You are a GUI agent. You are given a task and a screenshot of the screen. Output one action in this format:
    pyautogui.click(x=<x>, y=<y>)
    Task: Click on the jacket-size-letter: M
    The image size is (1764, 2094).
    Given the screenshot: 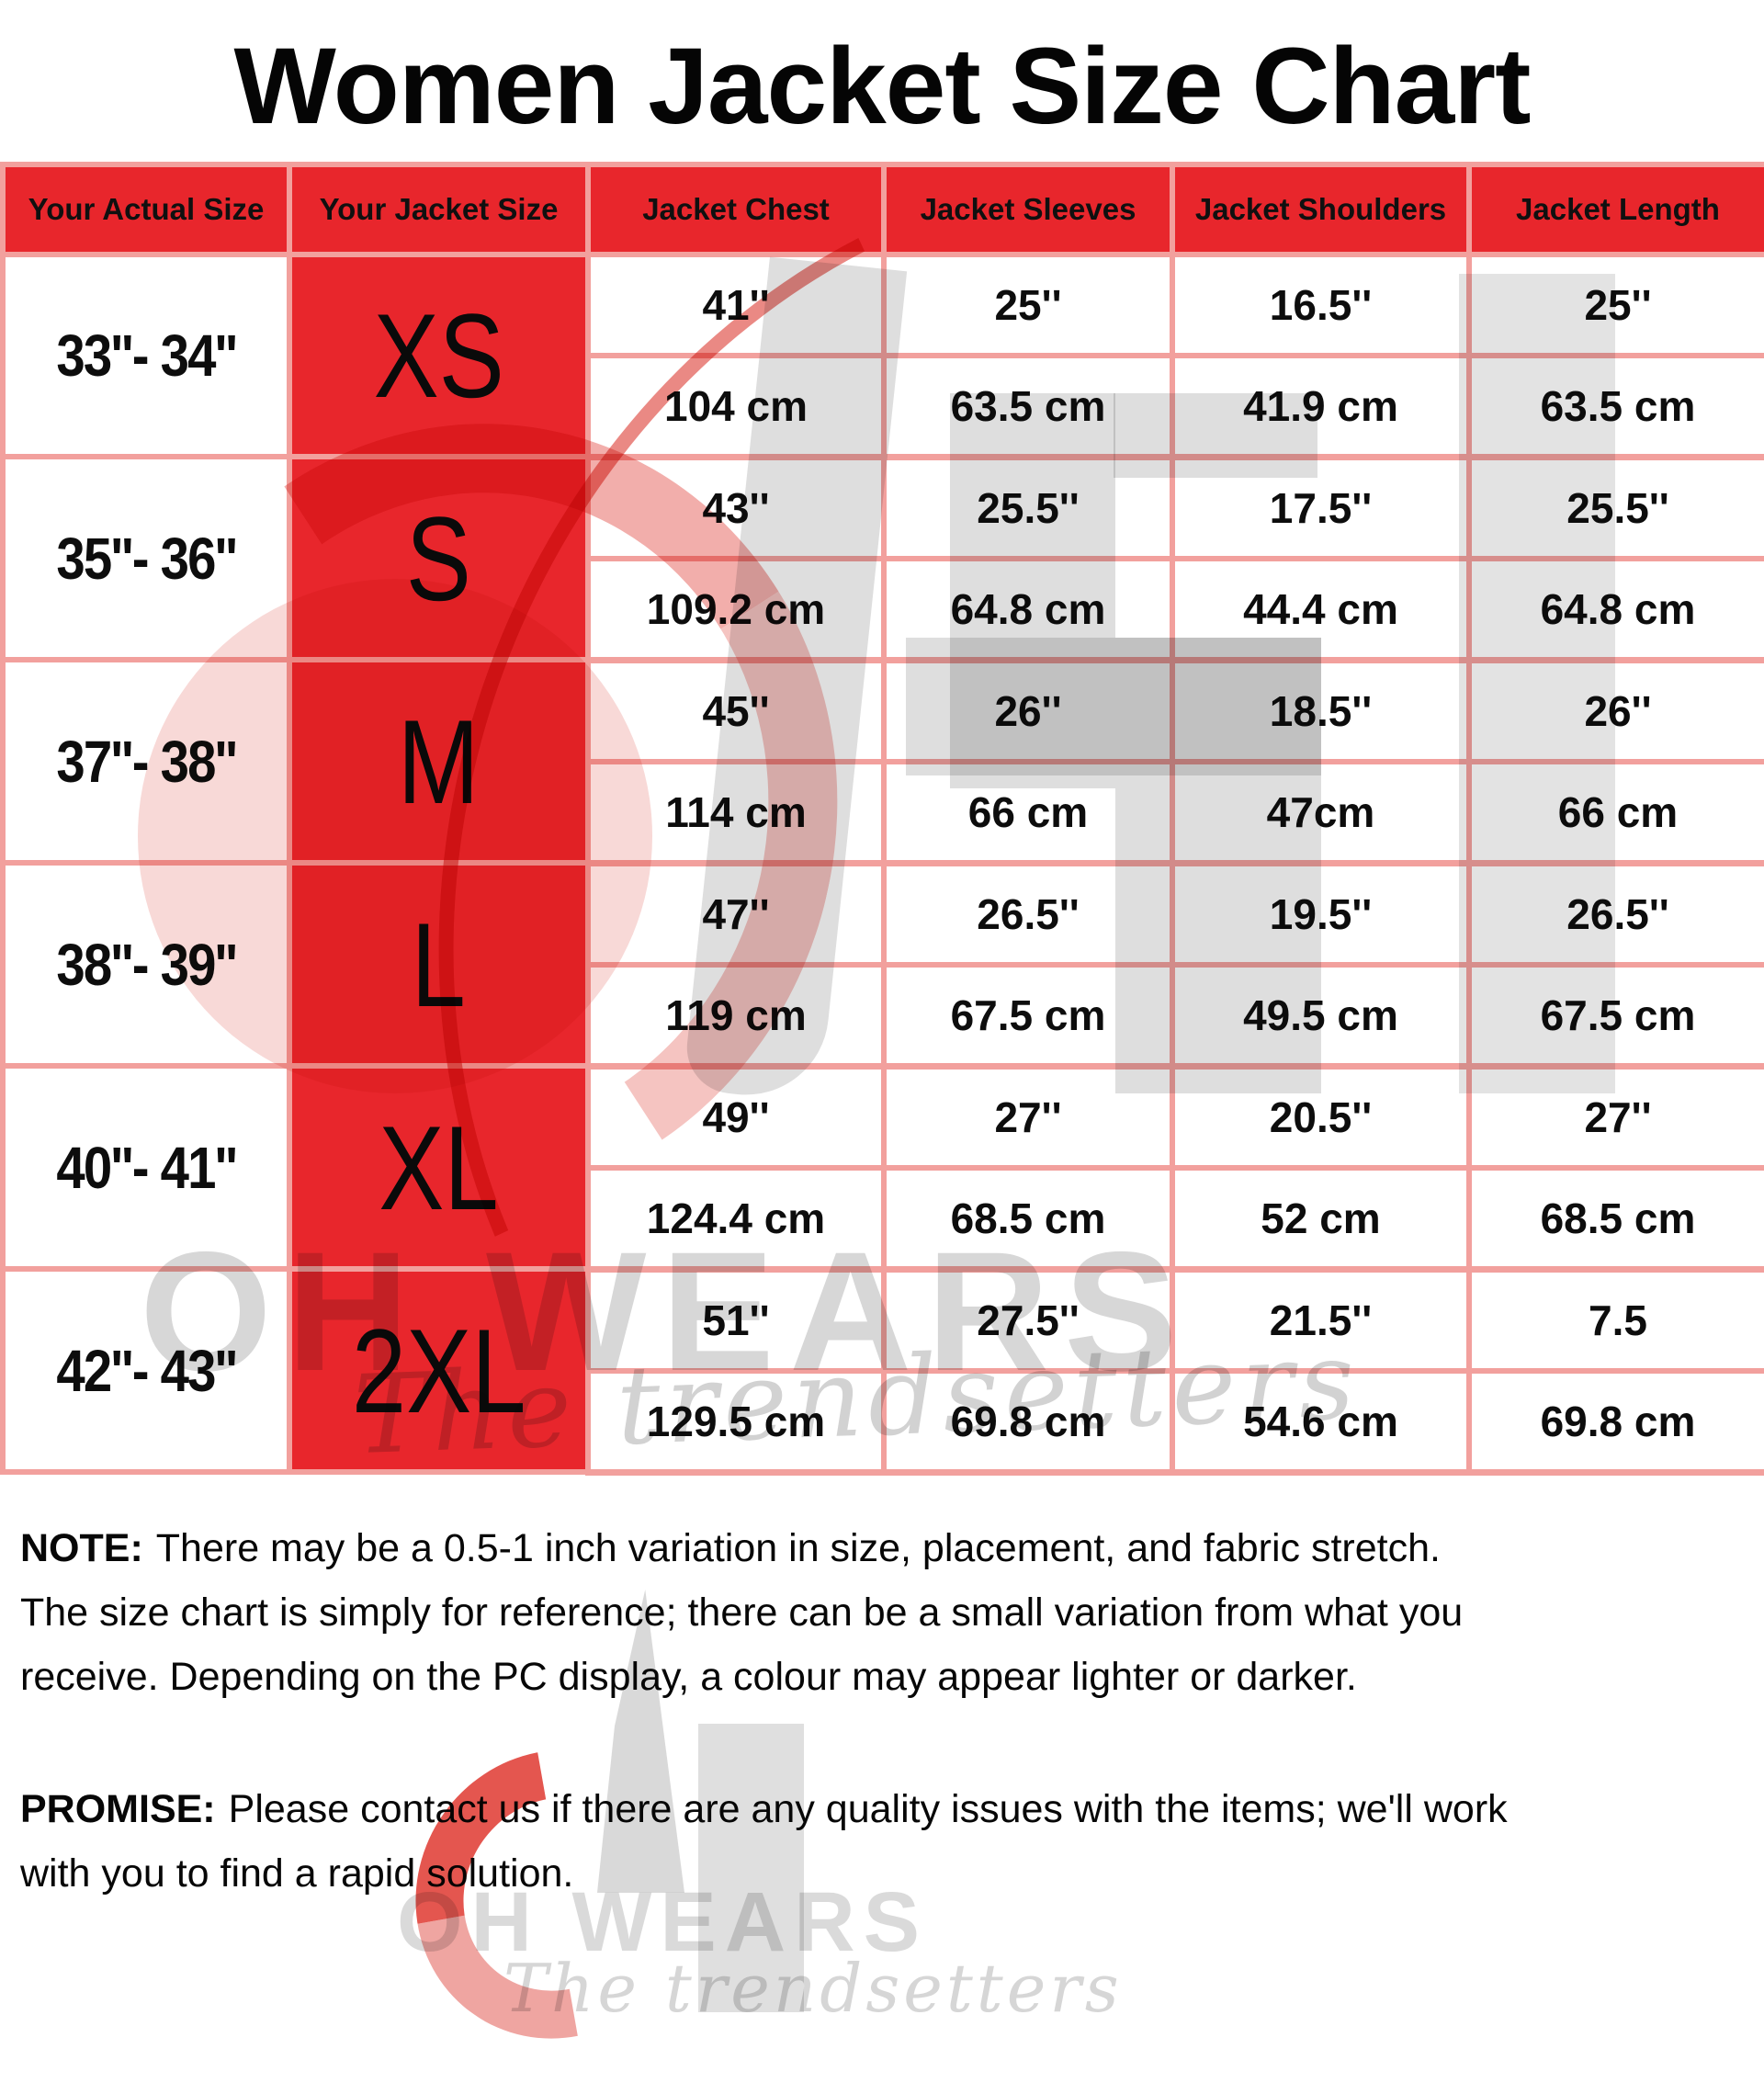 What is the action you would take?
    pyautogui.click(x=439, y=762)
    